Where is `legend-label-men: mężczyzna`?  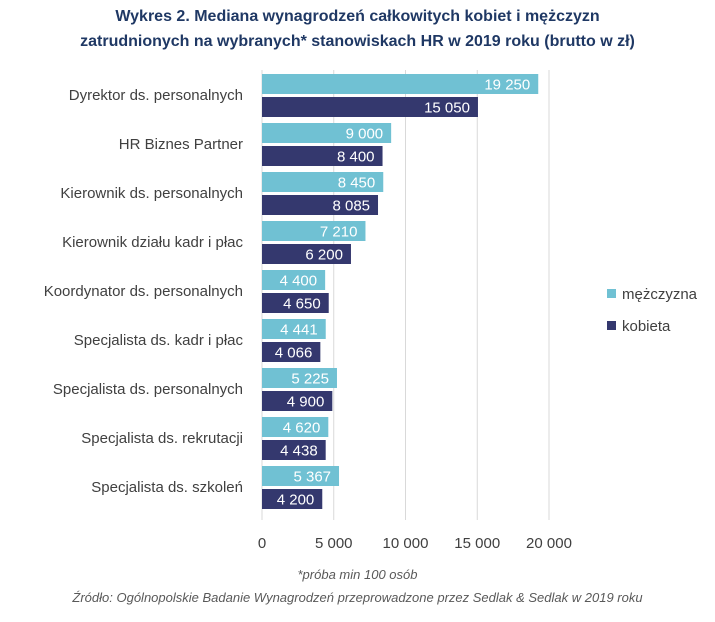 legend-label-men: mężczyzna is located at coordinates (660, 294).